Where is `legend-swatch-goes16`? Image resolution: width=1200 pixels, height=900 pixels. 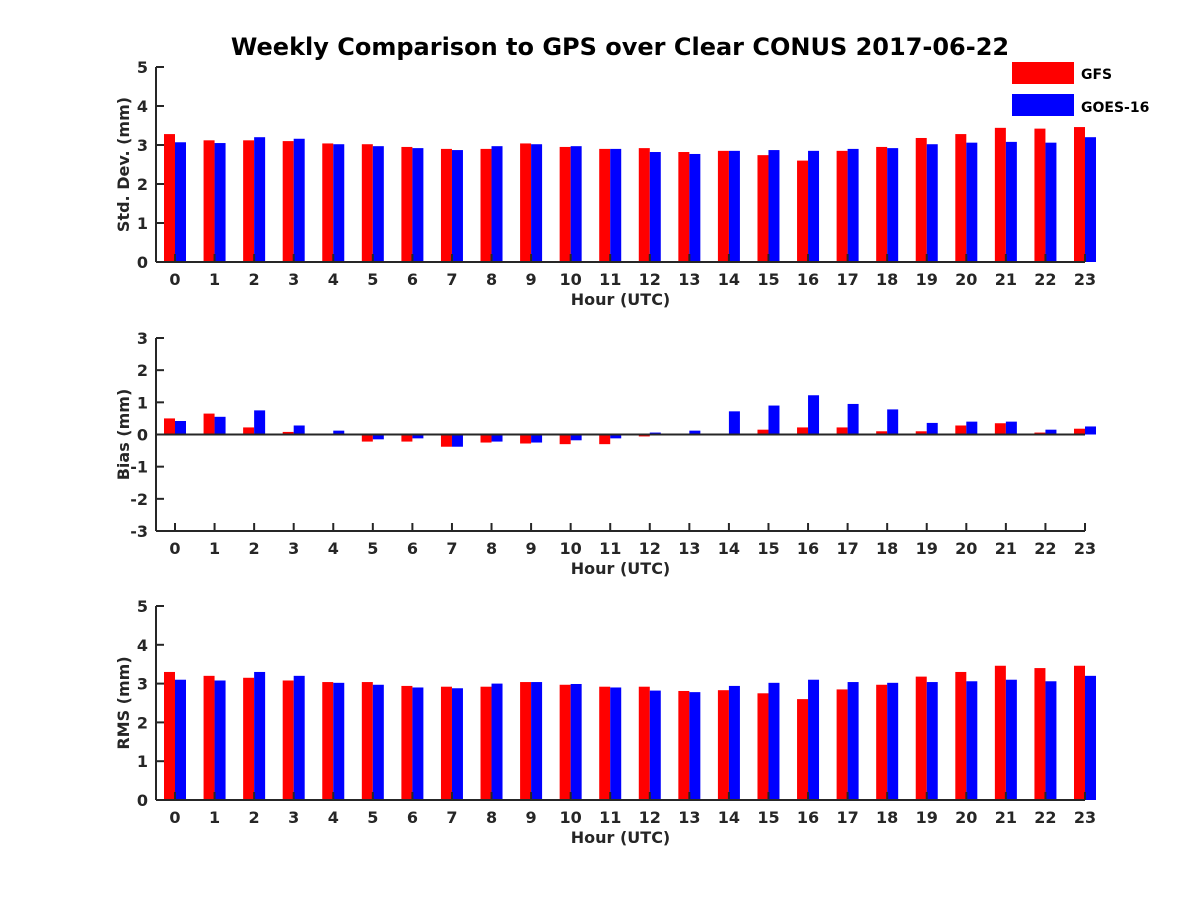 legend-swatch-goes16 is located at coordinates (1043, 105).